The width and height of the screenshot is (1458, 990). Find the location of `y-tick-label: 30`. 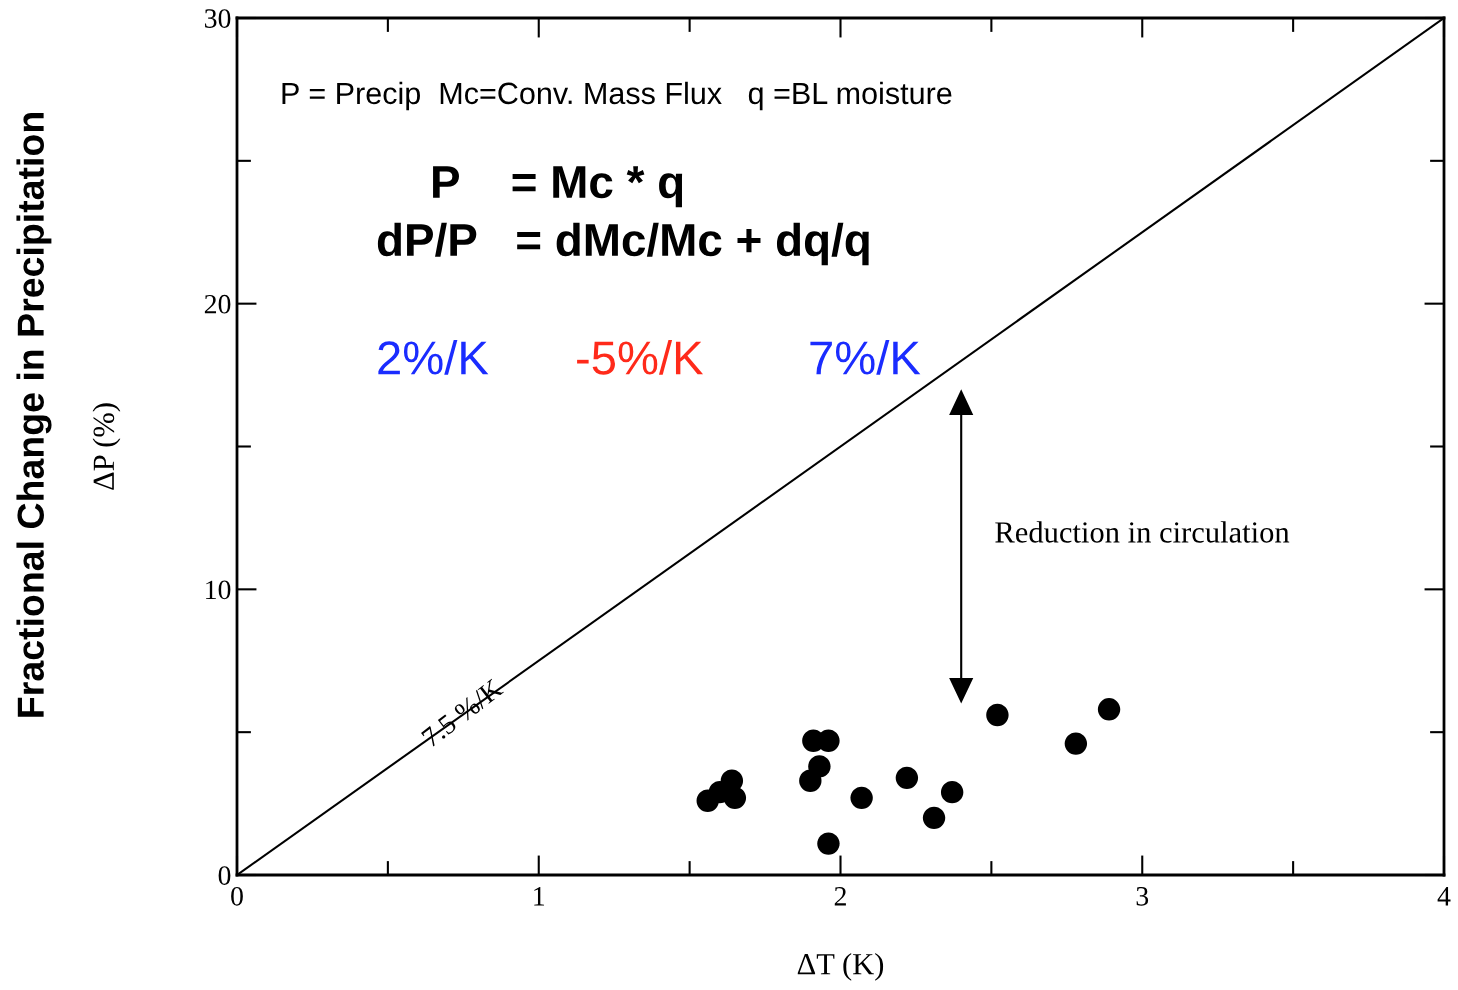

y-tick-label: 30 is located at coordinates (217, 18).